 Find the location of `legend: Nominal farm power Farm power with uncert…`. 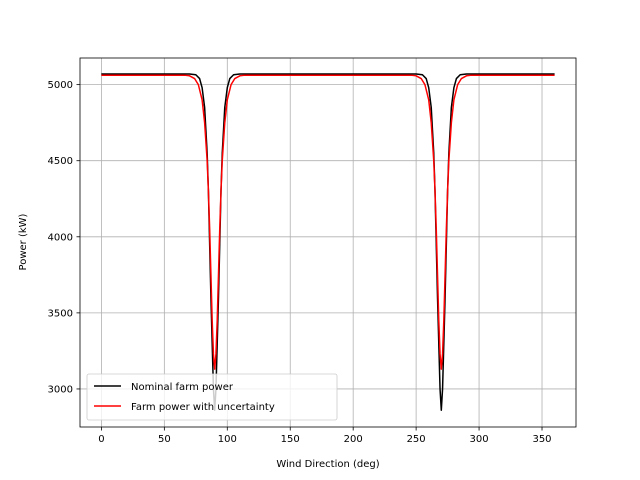

legend: Nominal farm power Farm power with uncert… is located at coordinates (212, 397).